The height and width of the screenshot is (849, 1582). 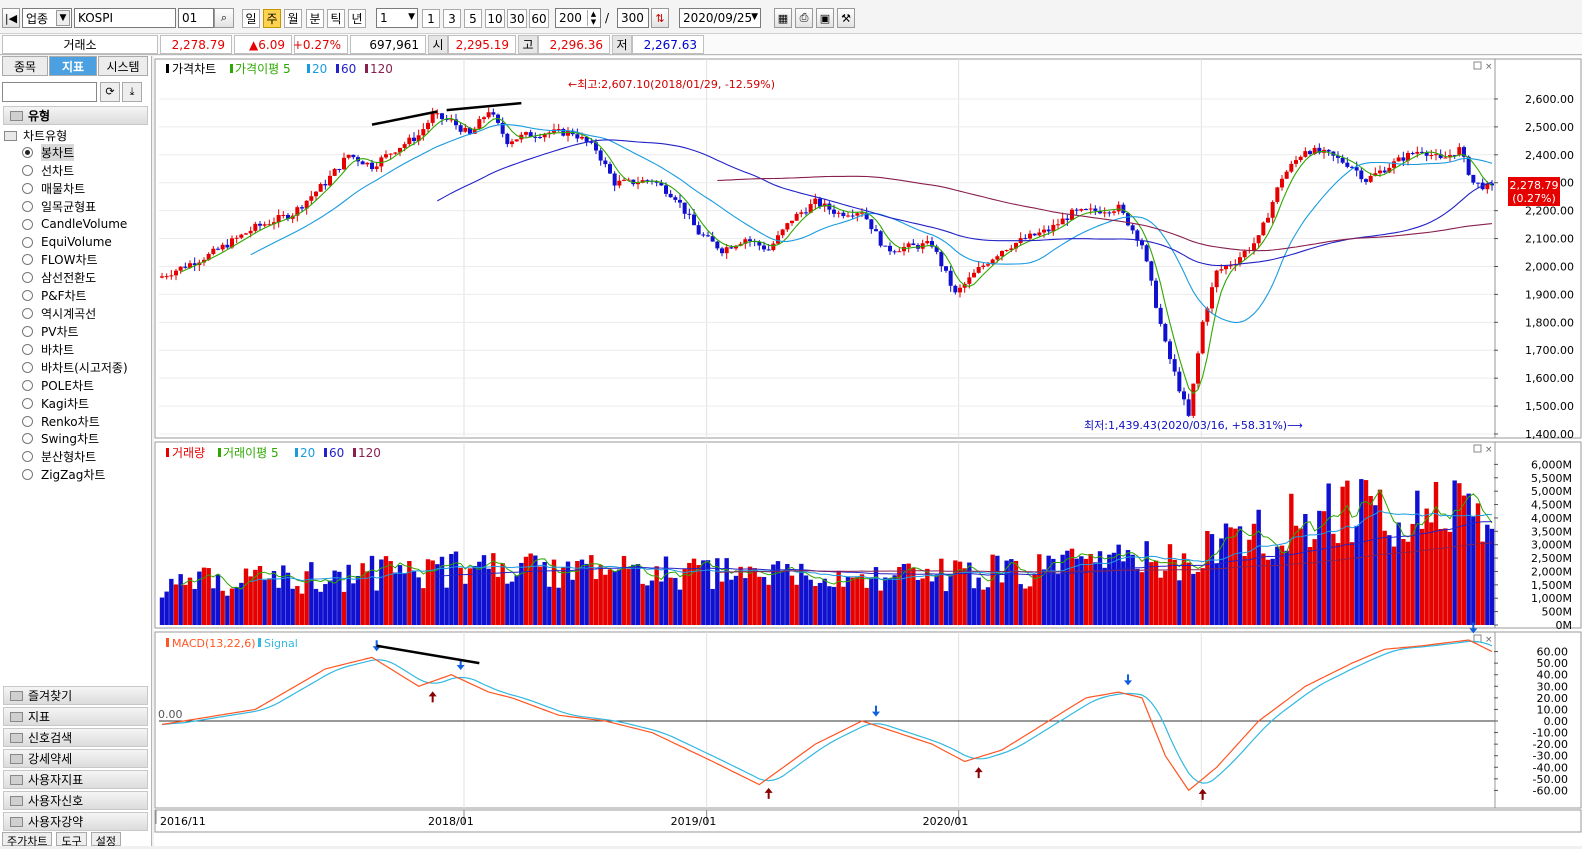 What do you see at coordinates (80, 44) in the screenshot?
I see `exchange-label: 거래소` at bounding box center [80, 44].